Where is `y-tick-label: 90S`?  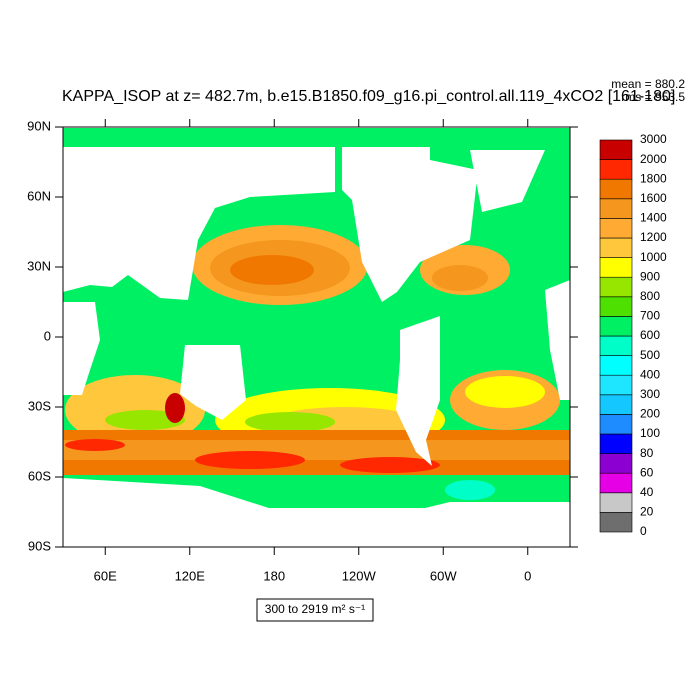 y-tick-label: 90S is located at coordinates (39, 545).